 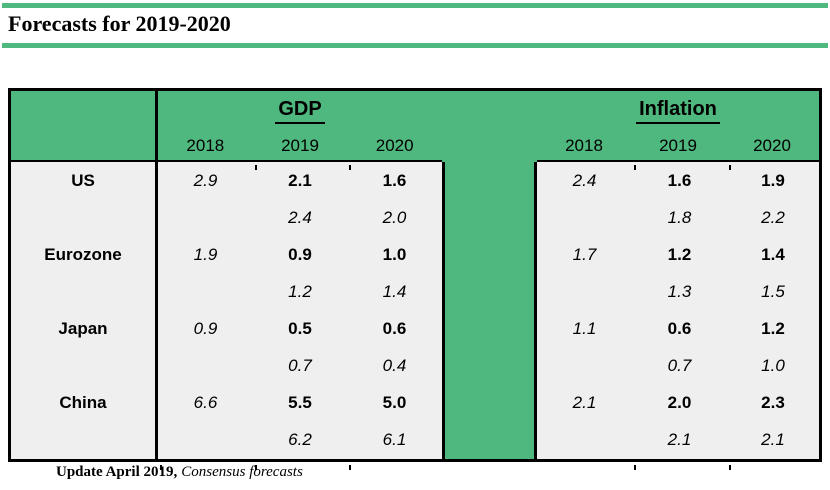 What do you see at coordinates (679, 218) in the screenshot?
I see `table-cell: 1.8` at bounding box center [679, 218].